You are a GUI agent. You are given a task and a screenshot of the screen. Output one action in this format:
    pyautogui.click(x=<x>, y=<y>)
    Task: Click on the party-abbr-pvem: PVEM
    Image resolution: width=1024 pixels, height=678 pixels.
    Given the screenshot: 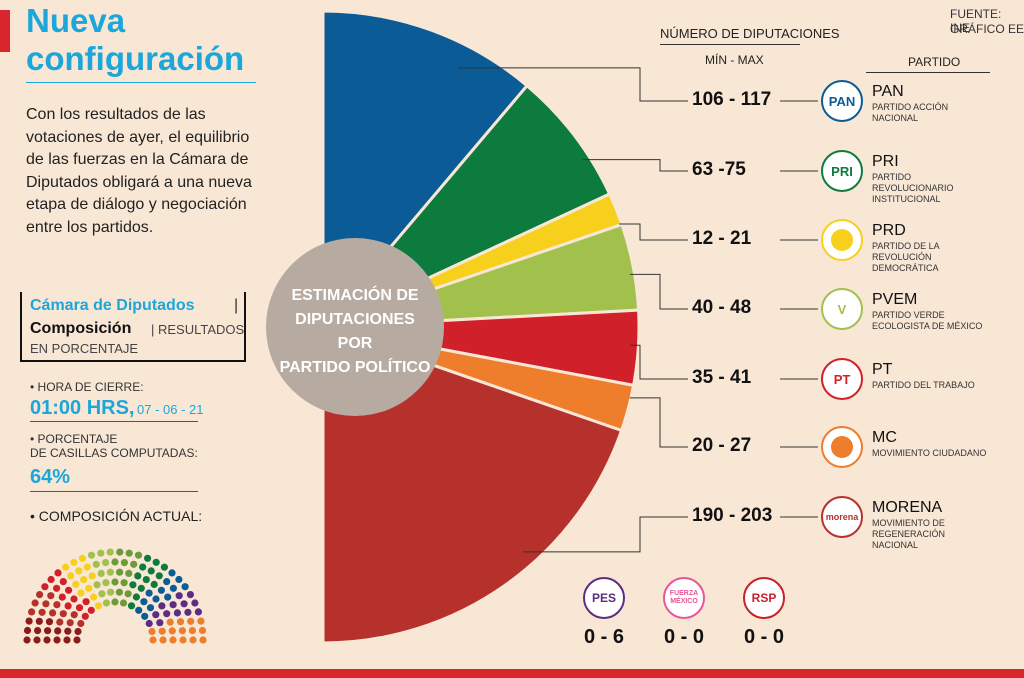 What is the action you would take?
    pyautogui.click(x=895, y=299)
    